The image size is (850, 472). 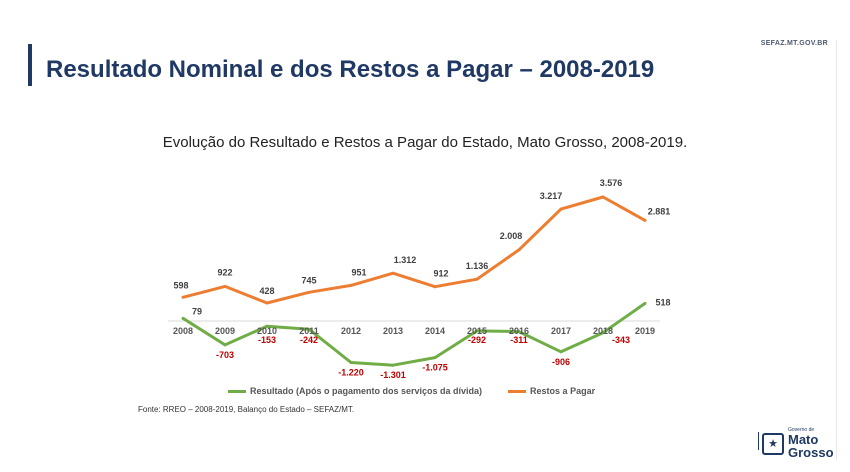 I want to click on x-tick-label: 2010, so click(x=267, y=331).